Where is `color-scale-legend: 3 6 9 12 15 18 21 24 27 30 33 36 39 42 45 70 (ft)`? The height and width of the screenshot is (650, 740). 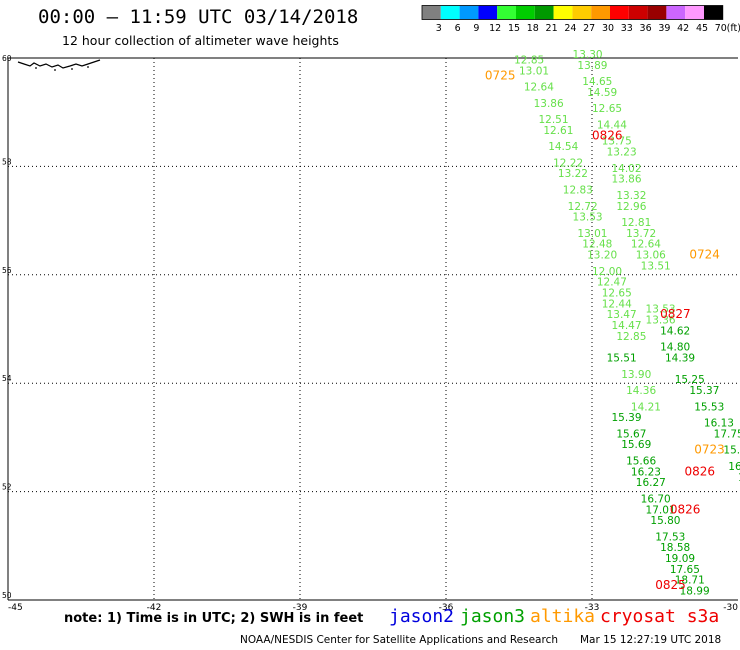
color-scale-legend: 3 6 9 12 15 18 21 24 27 30 33 36 39 42 45 70 (ft) is located at coordinates (580, 19).